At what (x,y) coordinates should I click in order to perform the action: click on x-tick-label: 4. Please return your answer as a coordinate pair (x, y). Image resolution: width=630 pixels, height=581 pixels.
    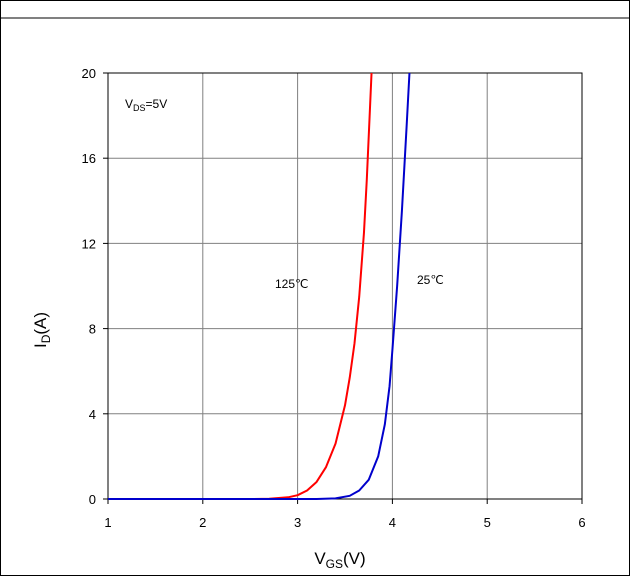
    Looking at the image, I should click on (392, 522).